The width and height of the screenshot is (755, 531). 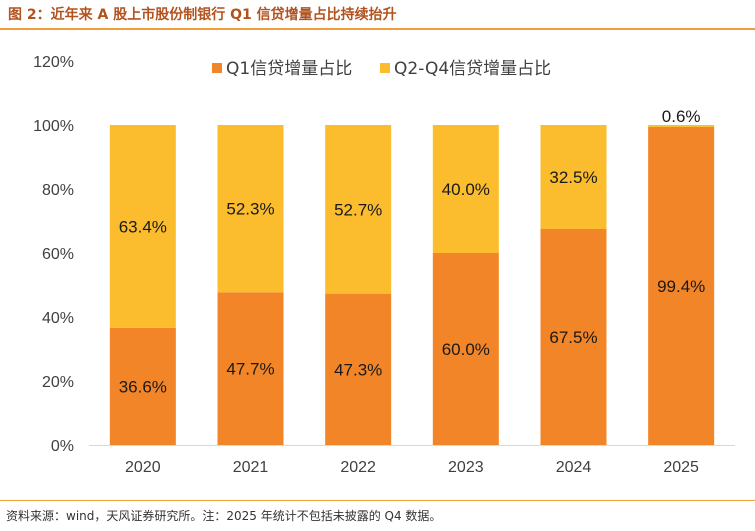 I want to click on figure-title: 图 2：近年来 A 股上市股份制银行 Q1 信贷增量占比持续抬升, so click(x=202, y=15).